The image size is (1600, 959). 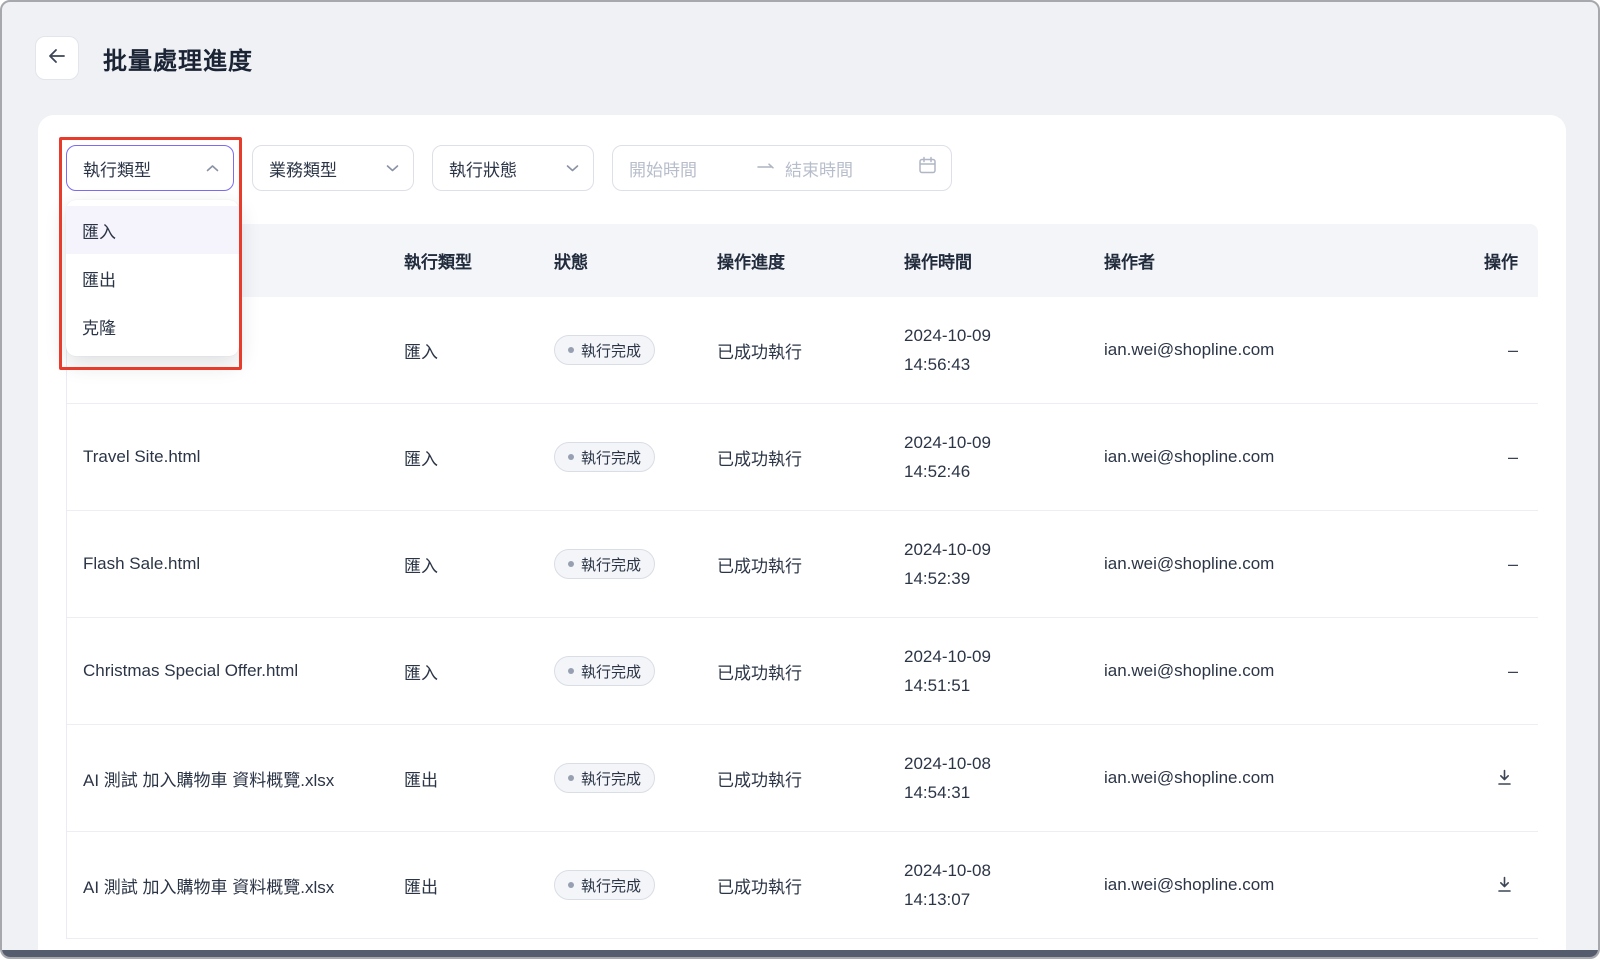 I want to click on chevron-up-icon, so click(x=212, y=168).